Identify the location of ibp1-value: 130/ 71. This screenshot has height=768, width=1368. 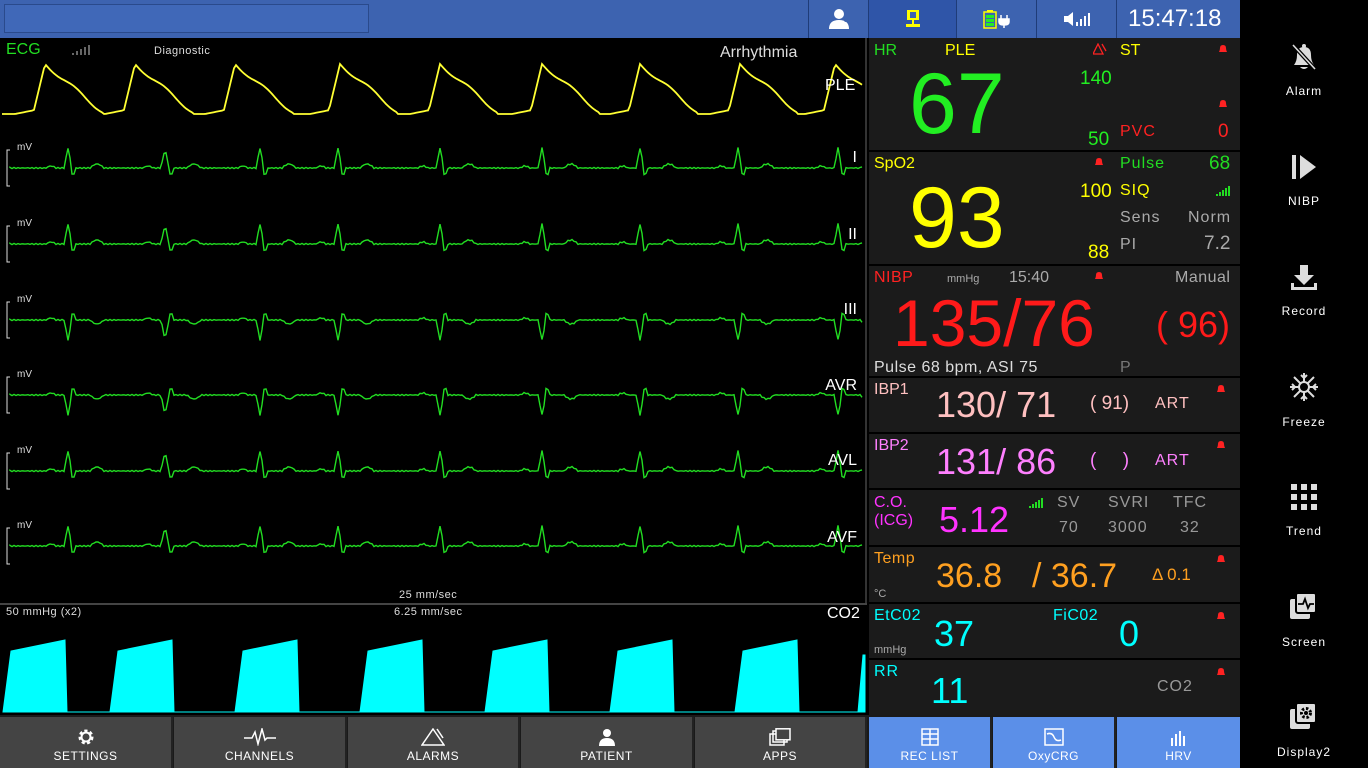
(996, 404).